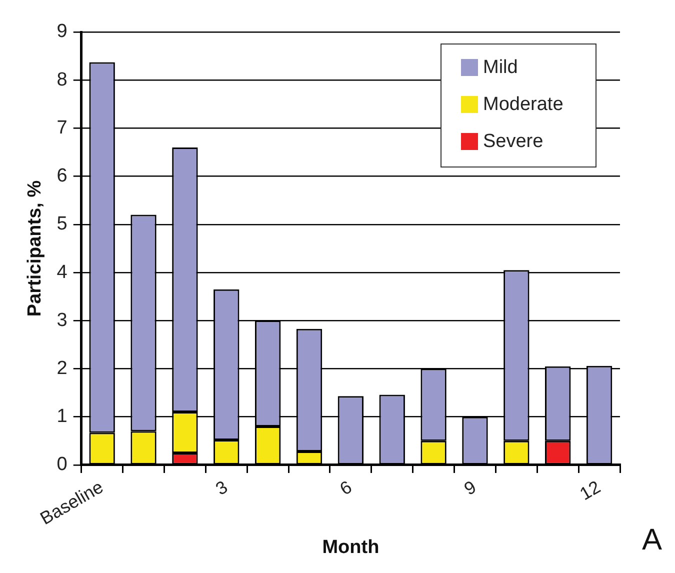 This screenshot has height=573, width=675. What do you see at coordinates (62, 465) in the screenshot?
I see `y-tick-label: 0` at bounding box center [62, 465].